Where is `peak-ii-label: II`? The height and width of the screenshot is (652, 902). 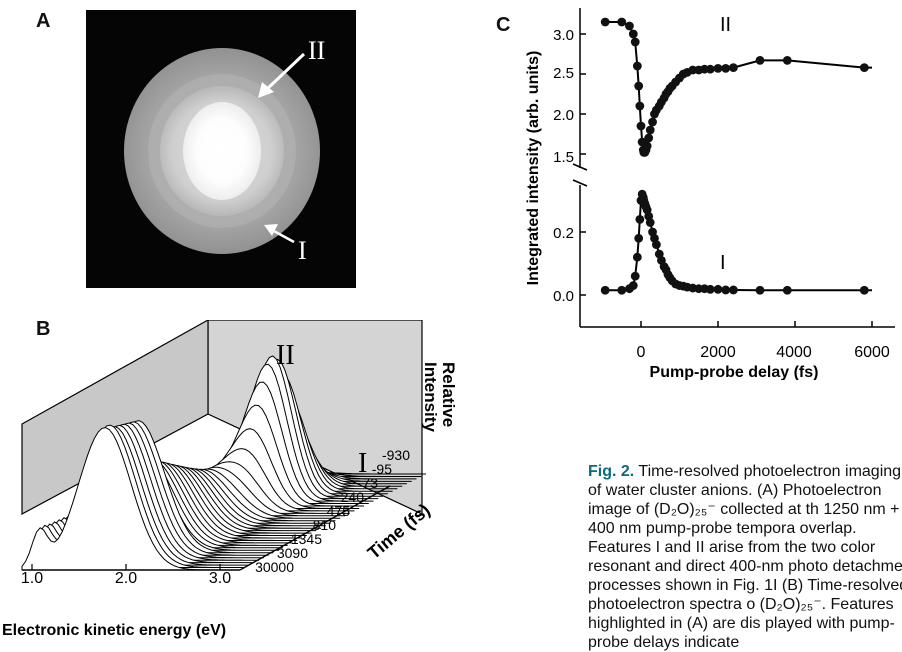
peak-ii-label: II is located at coordinates (285, 355).